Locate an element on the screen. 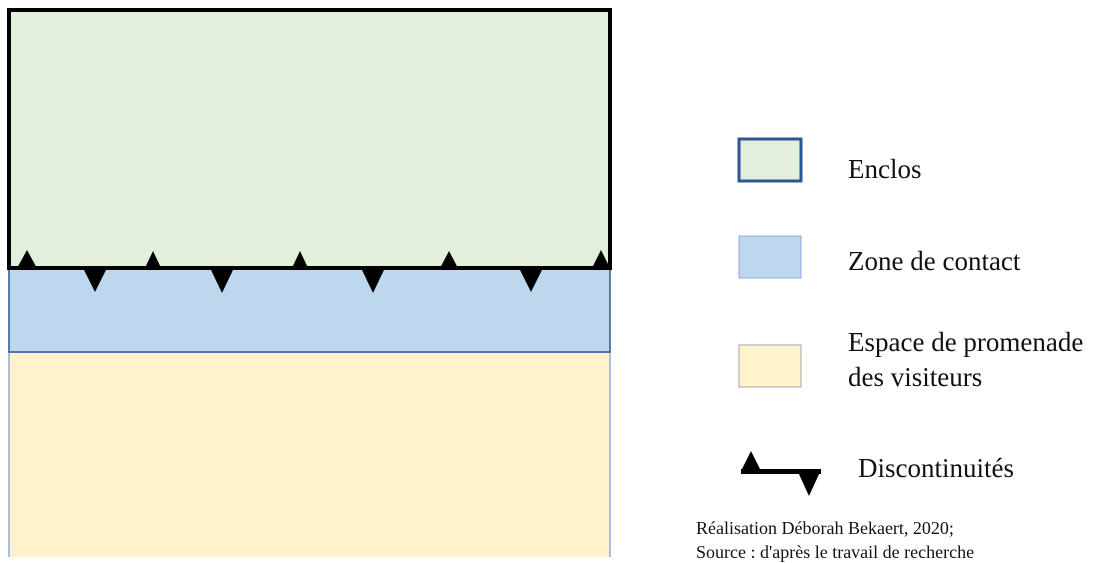 This screenshot has width=1116, height=563. legend-swatch-contact-zone is located at coordinates (770, 257).